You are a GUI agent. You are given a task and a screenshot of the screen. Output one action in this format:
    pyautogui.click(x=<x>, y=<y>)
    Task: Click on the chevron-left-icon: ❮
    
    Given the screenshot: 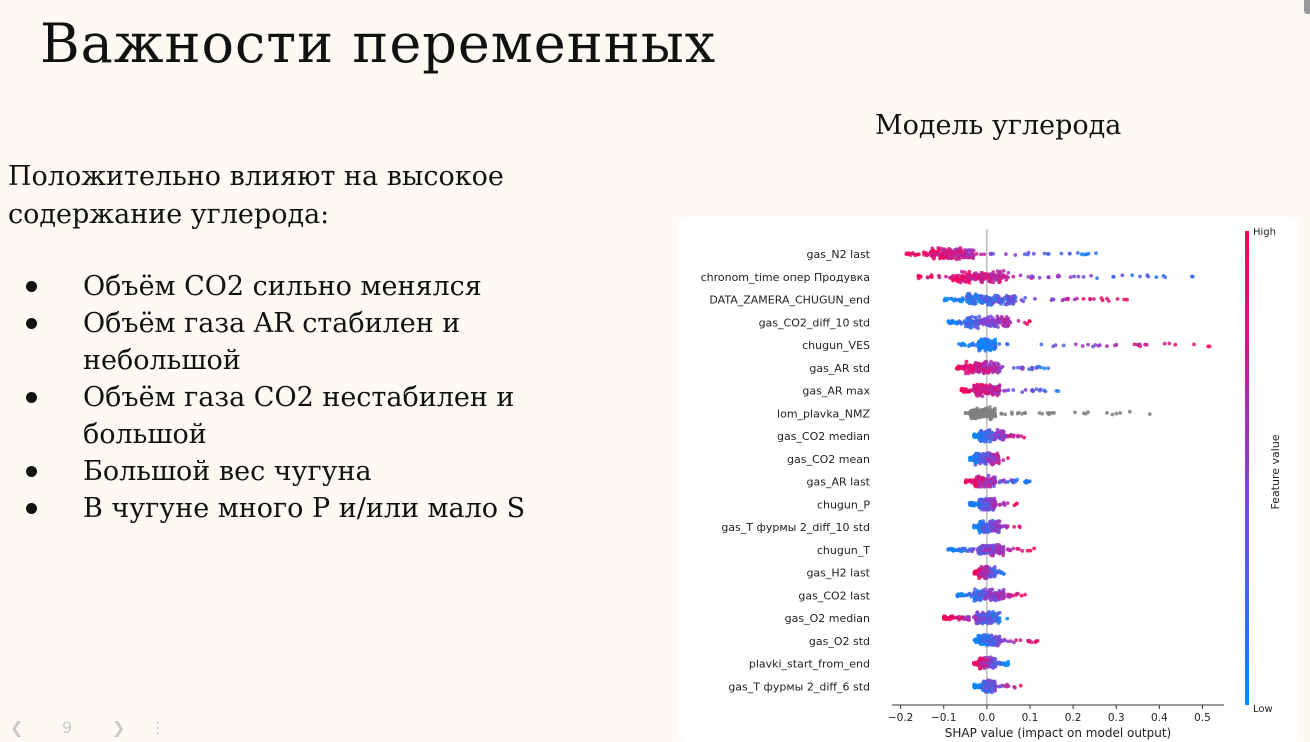 What is the action you would take?
    pyautogui.click(x=17, y=727)
    